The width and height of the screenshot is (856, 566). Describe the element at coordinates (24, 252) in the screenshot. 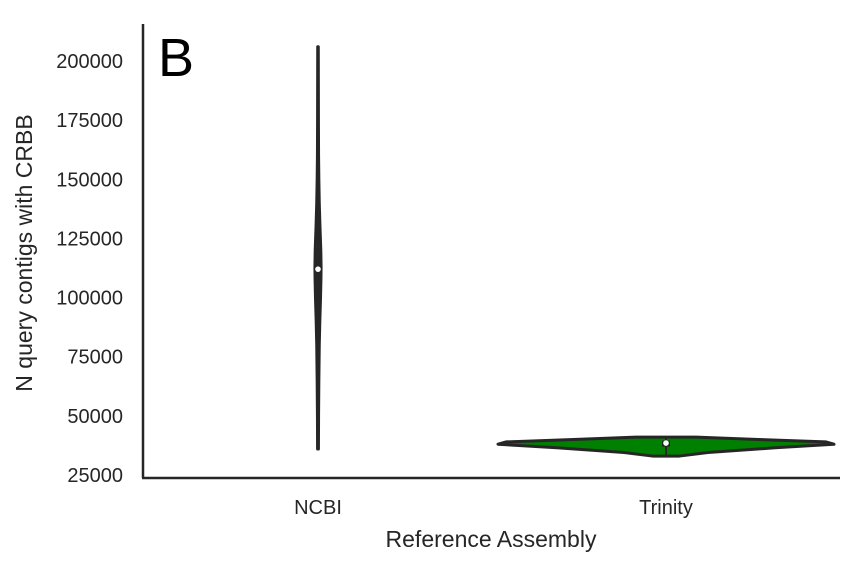

I see `y-axis-label: N query contigs with CRBB` at that location.